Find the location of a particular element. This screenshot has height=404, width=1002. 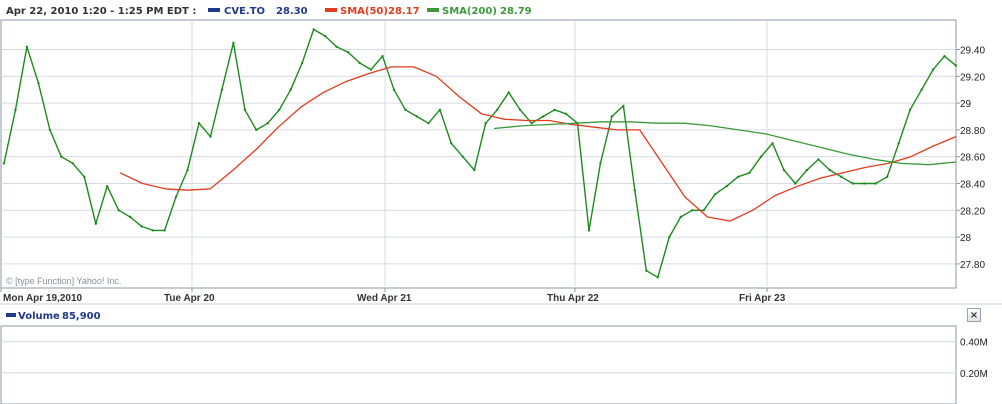

x-tick-label: Mon Apr 19,2010 is located at coordinates (43, 298).